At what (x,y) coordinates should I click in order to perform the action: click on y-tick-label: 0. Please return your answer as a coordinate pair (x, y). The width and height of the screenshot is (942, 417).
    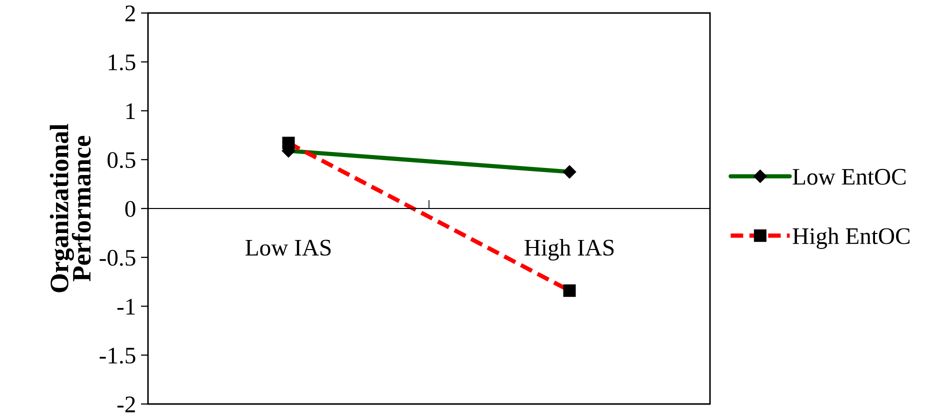
    Looking at the image, I should click on (130, 208).